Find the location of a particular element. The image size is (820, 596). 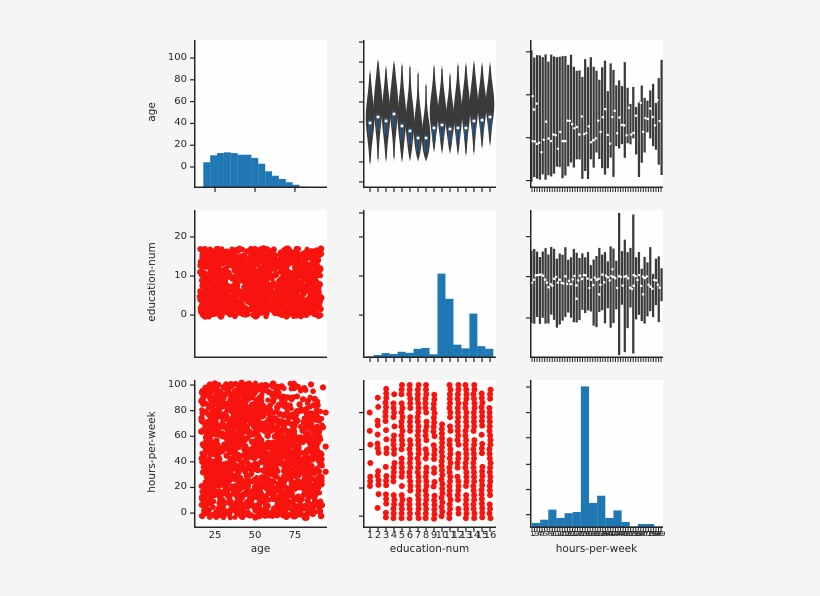

panel-age-hist is located at coordinates (258, 116).